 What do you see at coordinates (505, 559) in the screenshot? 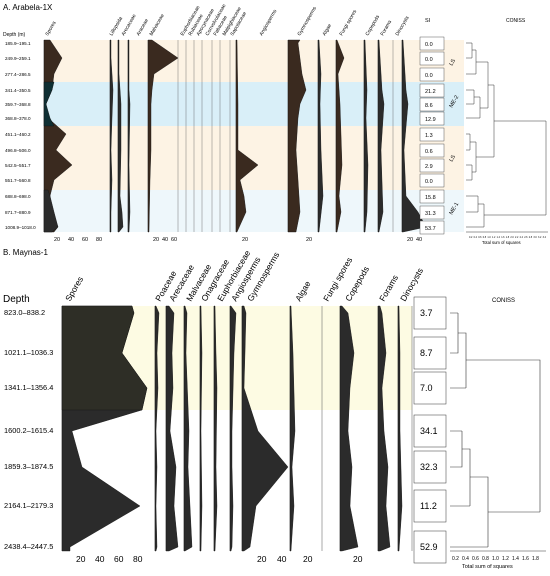
I see `coniss-tick-b: 1.2` at bounding box center [505, 559].